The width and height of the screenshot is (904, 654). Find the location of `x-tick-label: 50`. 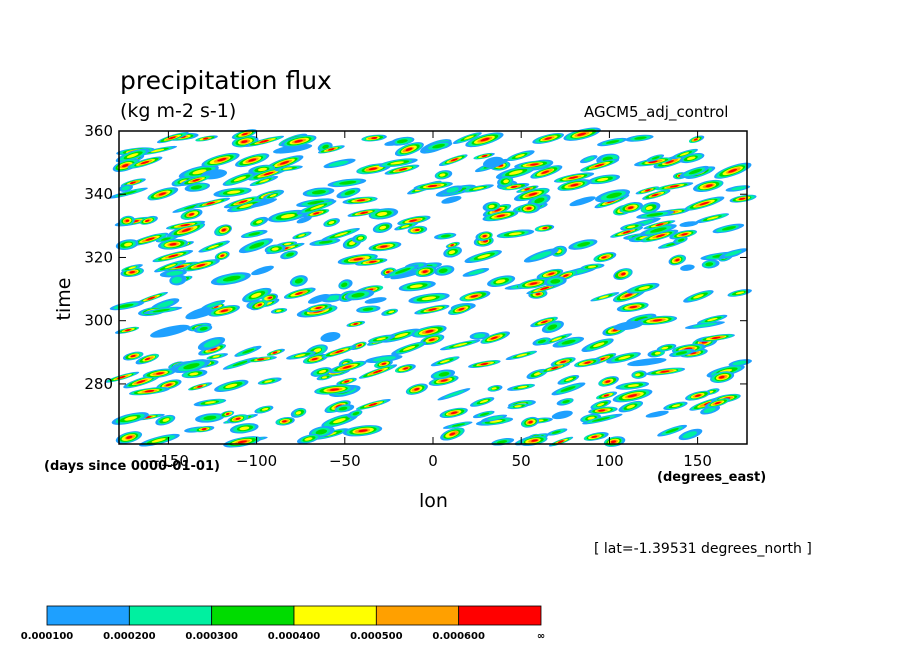

x-tick-label: 50 is located at coordinates (521, 461).